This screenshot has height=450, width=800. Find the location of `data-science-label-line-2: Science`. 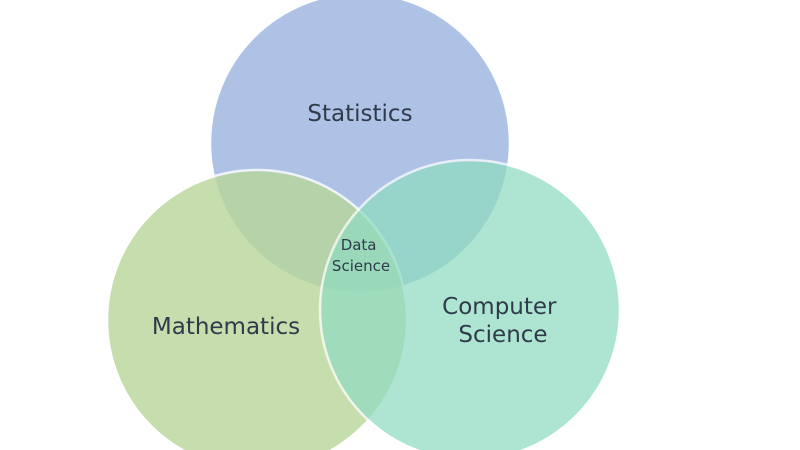

data-science-label-line-2: Science is located at coordinates (361, 266).